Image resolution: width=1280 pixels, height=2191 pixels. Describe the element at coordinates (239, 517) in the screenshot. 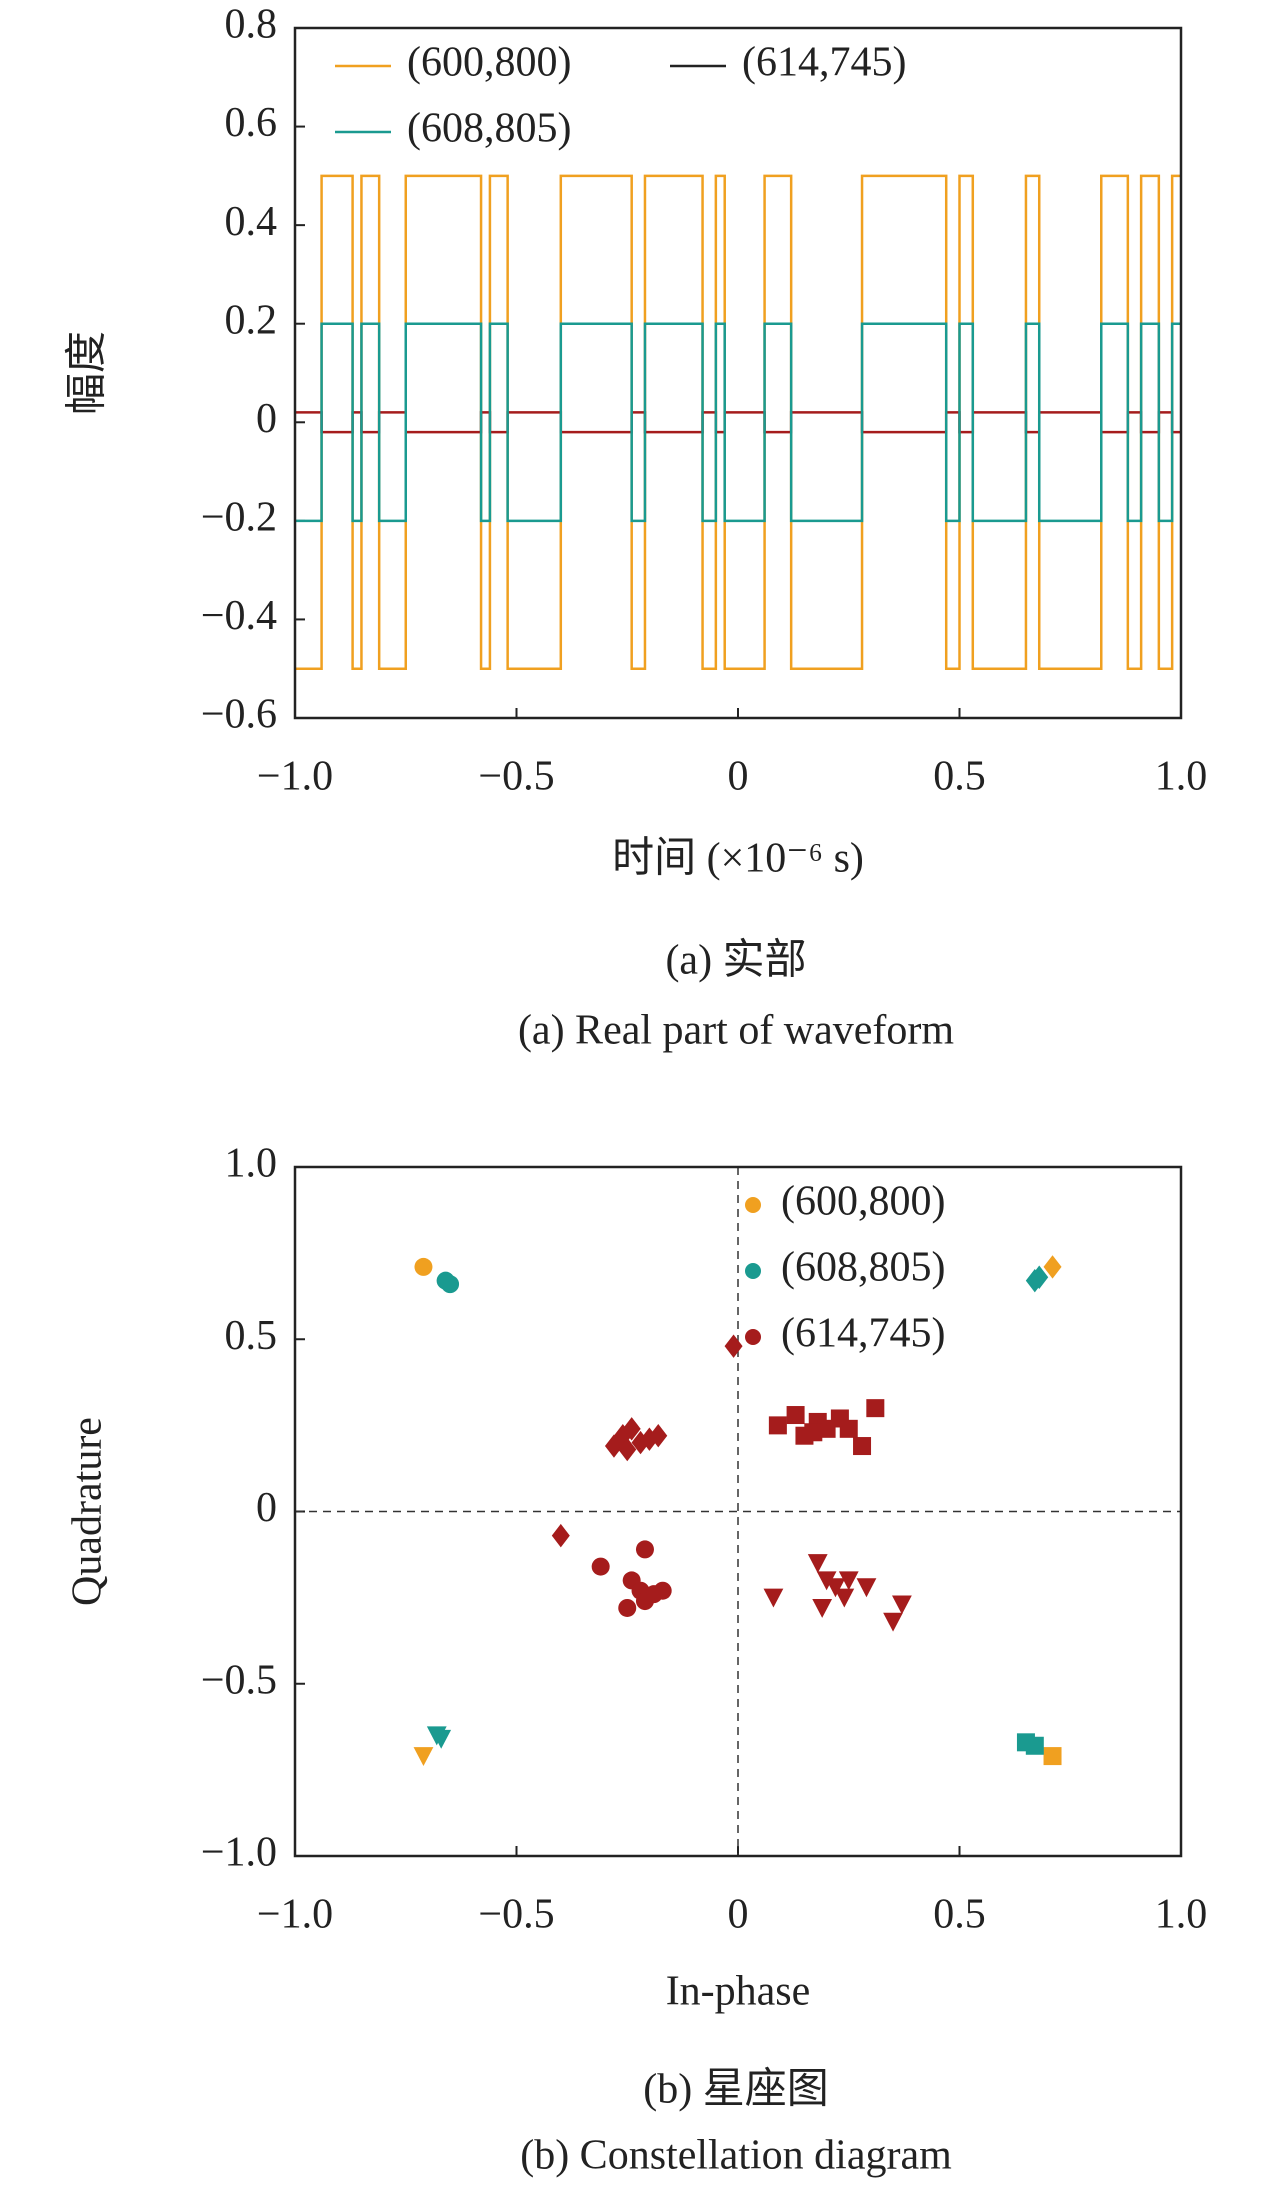

I see `y-tick-label: −0.2` at that location.